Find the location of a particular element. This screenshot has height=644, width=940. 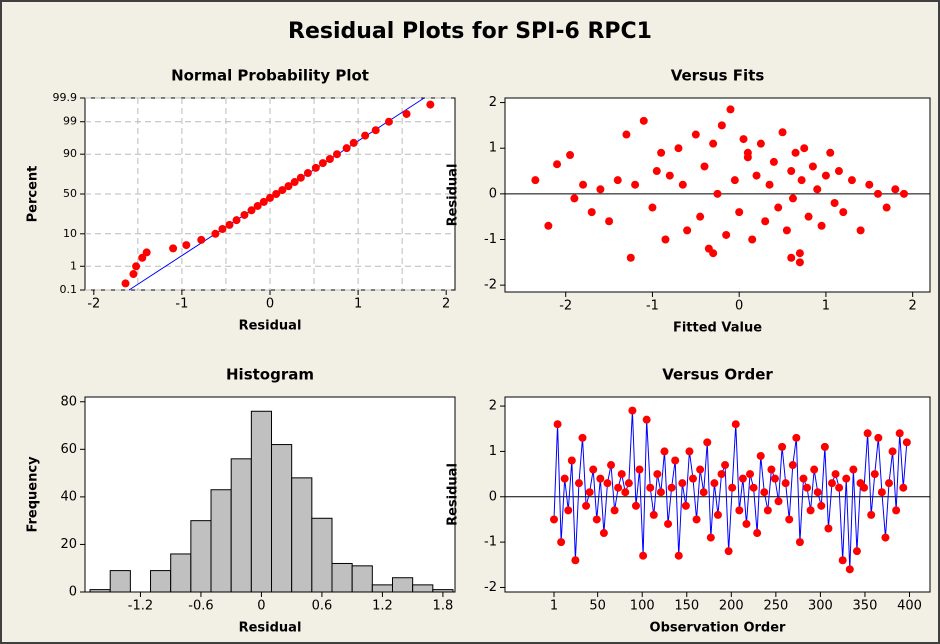

x-tick-label: 300 is located at coordinates (820, 606).